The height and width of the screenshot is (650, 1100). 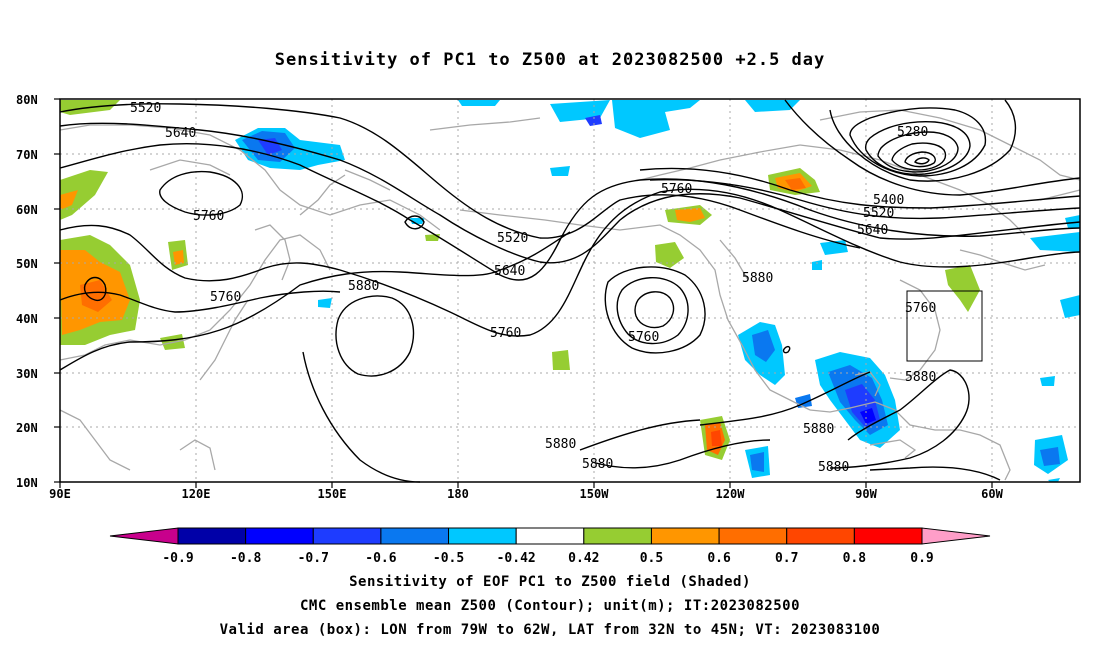 What do you see at coordinates (27, 210) in the screenshot?
I see `lat-label: 60N` at bounding box center [27, 210].